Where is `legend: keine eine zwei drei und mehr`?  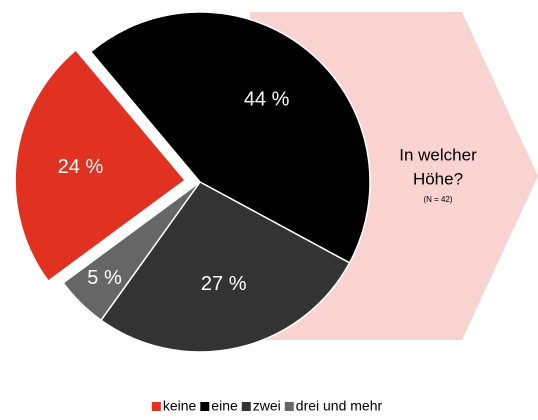 legend: keine eine zwei drei und mehr is located at coordinates (267, 406).